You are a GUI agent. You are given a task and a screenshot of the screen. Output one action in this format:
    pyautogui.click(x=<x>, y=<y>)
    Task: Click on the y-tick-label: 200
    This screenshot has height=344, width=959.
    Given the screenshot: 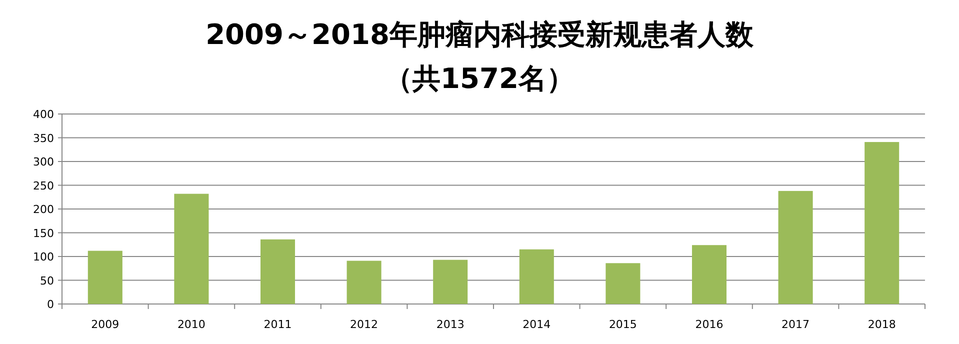 What is the action you would take?
    pyautogui.click(x=43, y=209)
    